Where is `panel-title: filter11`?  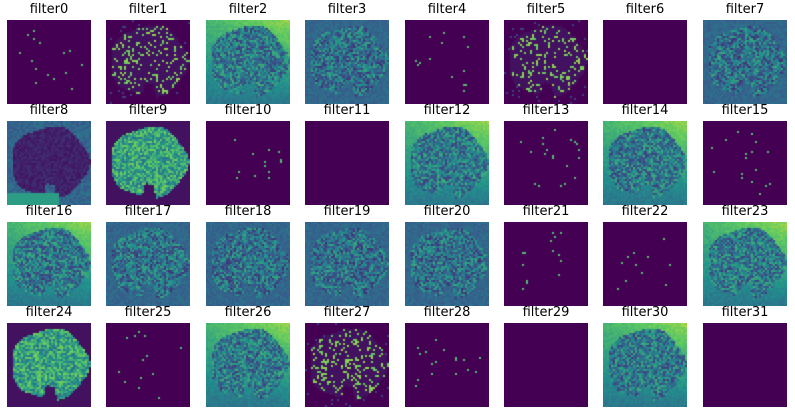
panel-title: filter11 is located at coordinates (347, 110).